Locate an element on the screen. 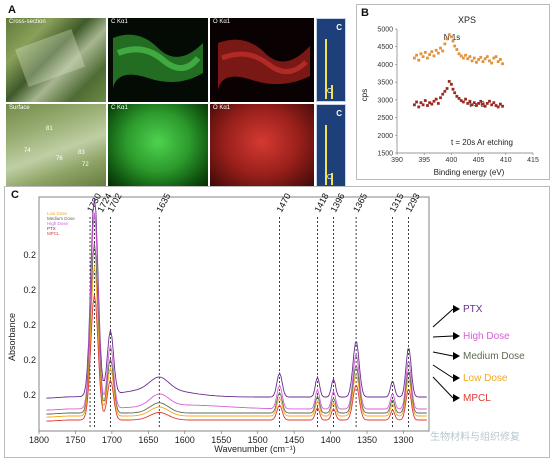 The image size is (554, 460). ftir-small-legend: Low Dose Medium Dose High Dose PTX MPCL is located at coordinates (61, 223).